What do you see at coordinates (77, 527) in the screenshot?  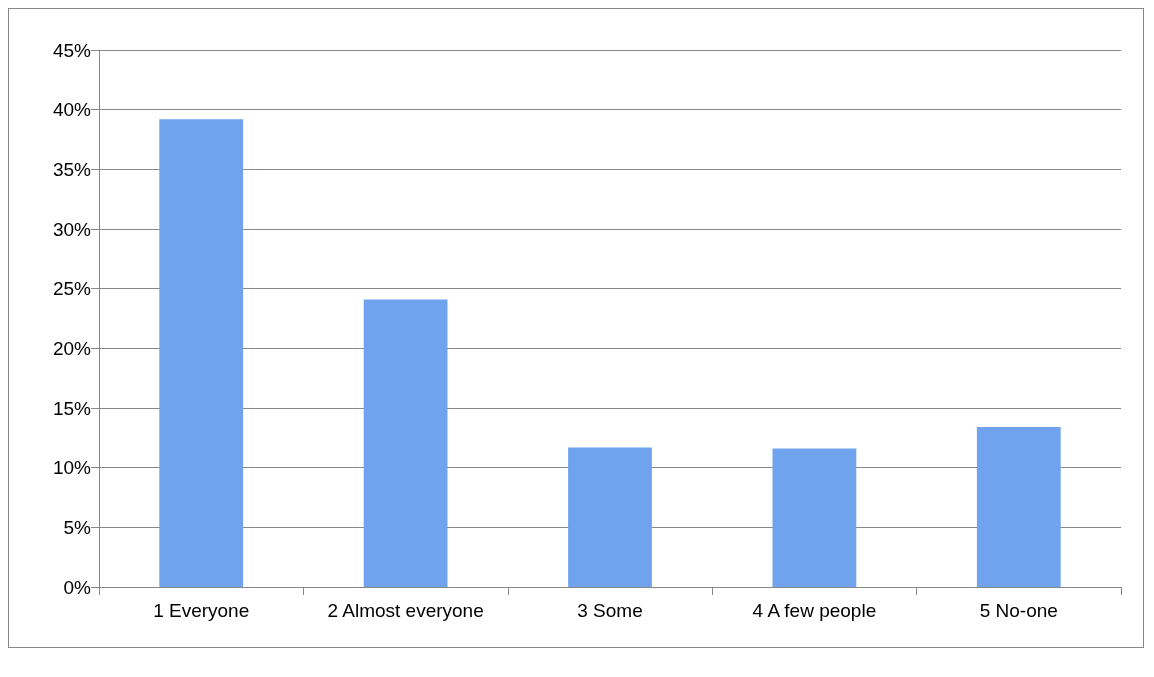 I see `y-tick-label: 5%` at bounding box center [77, 527].